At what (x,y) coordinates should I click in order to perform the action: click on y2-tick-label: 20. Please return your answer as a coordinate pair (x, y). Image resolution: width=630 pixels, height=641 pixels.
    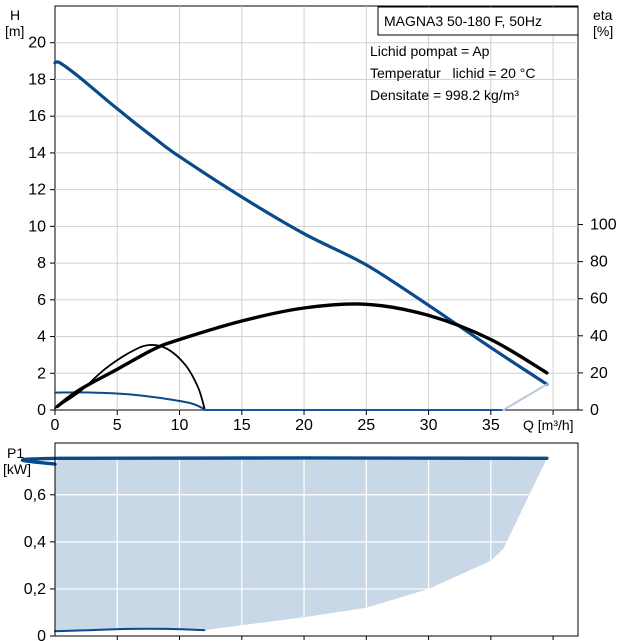
    Looking at the image, I should click on (599, 373).